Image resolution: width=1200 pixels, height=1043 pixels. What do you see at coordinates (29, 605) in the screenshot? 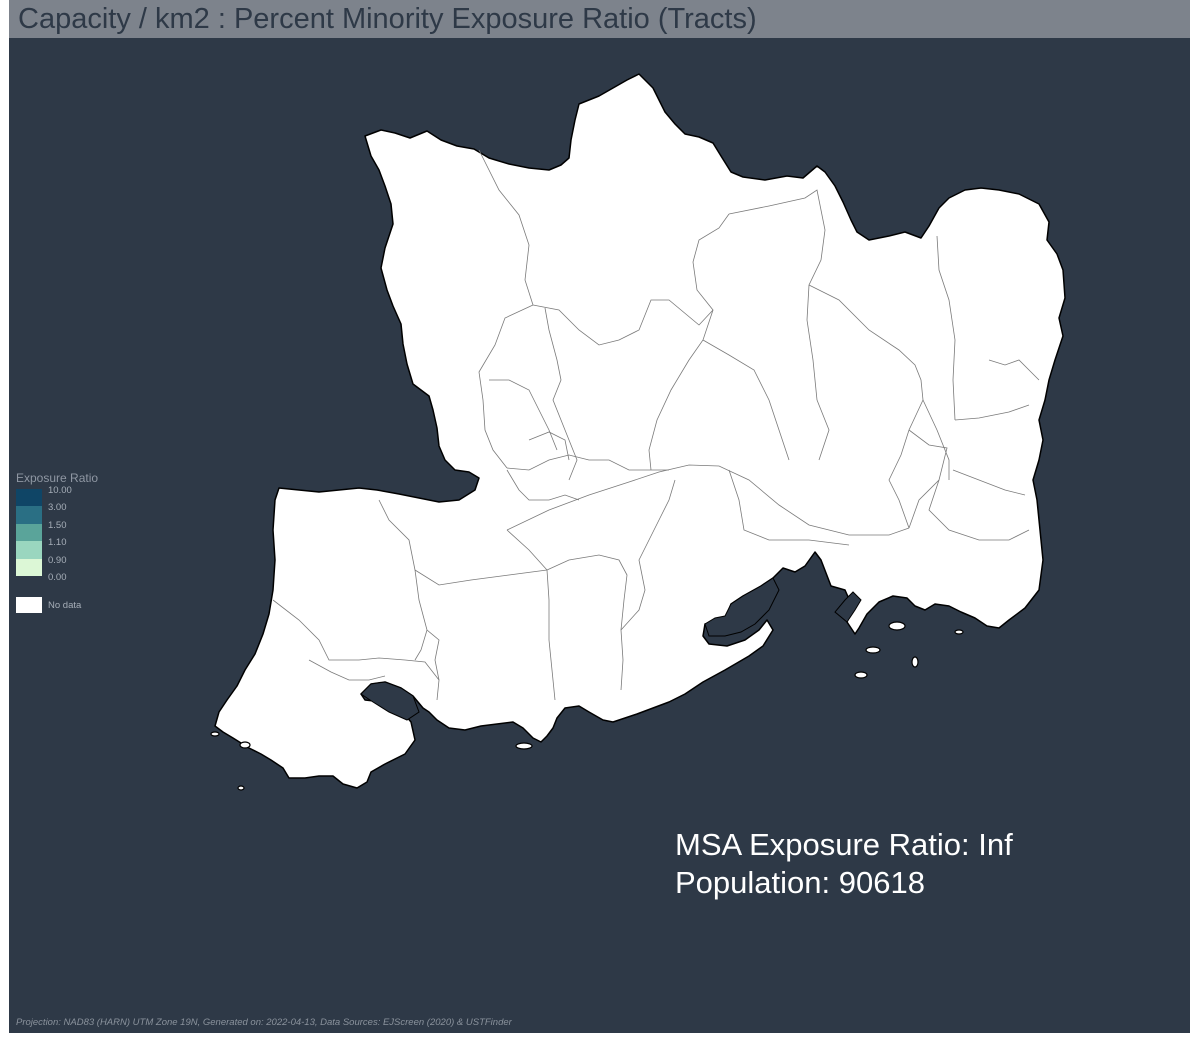
I see `legend-swatch-no-data` at bounding box center [29, 605].